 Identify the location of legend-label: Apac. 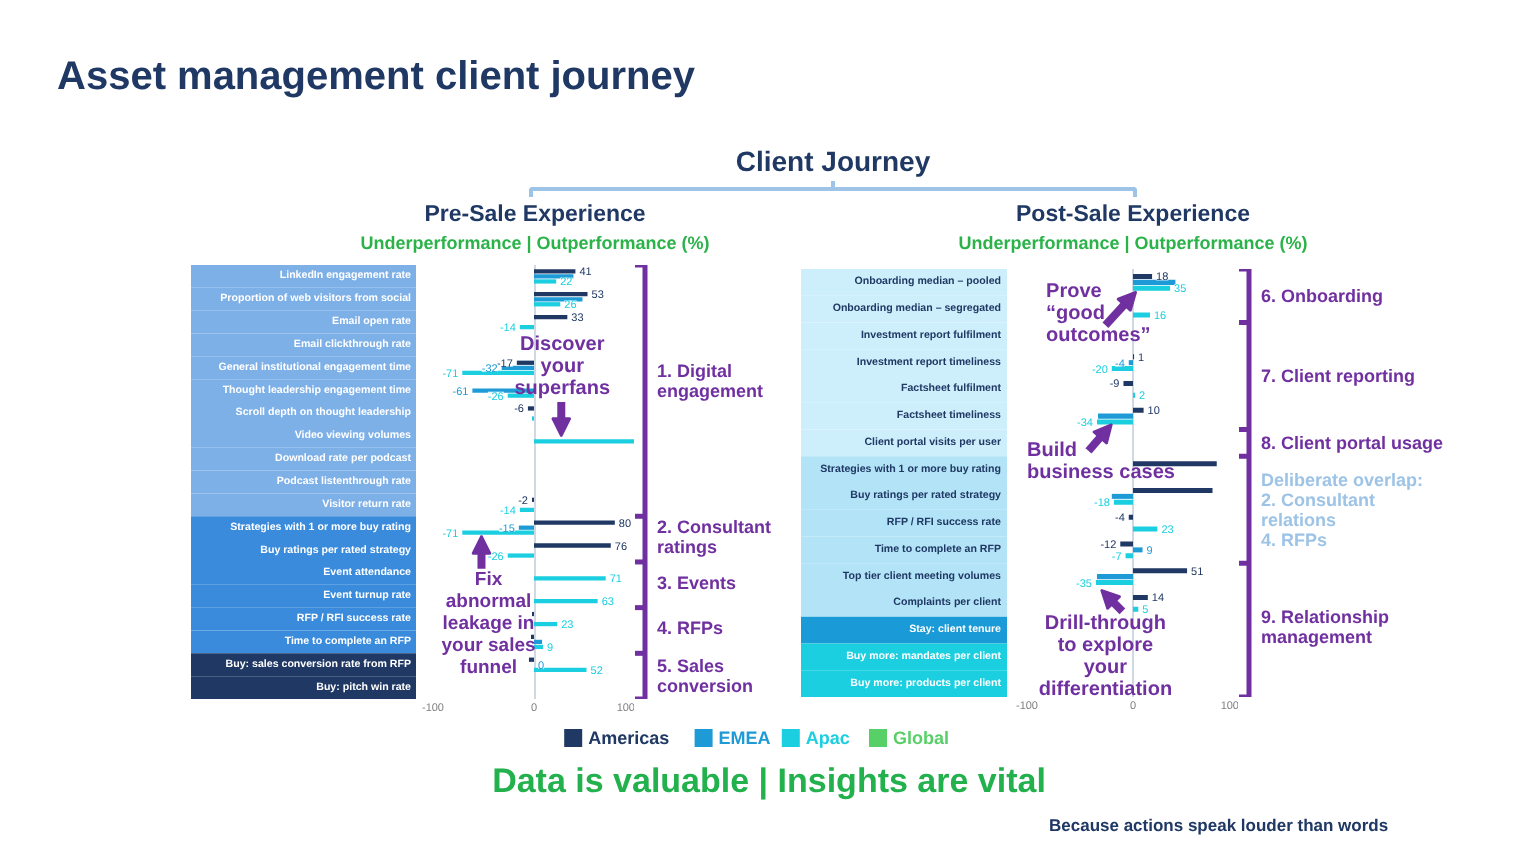
(827, 738).